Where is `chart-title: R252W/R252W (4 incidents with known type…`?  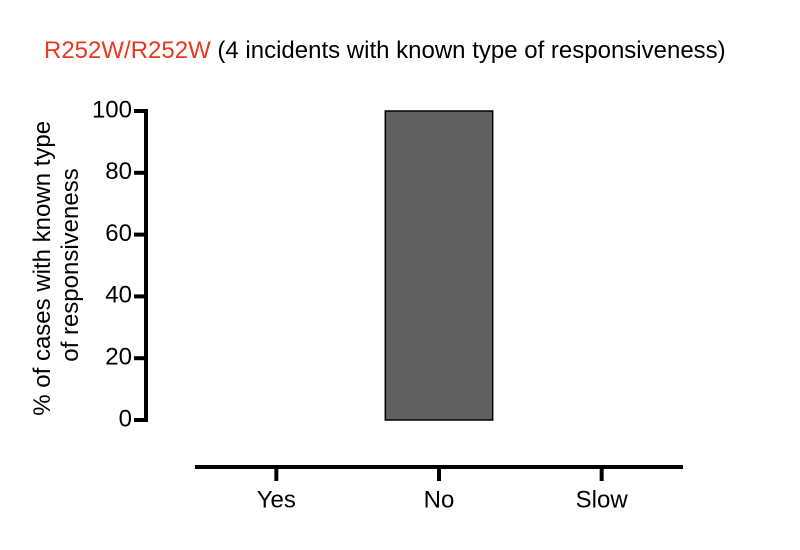
chart-title: R252W/R252W (4 incidents with known type… is located at coordinates (385, 50).